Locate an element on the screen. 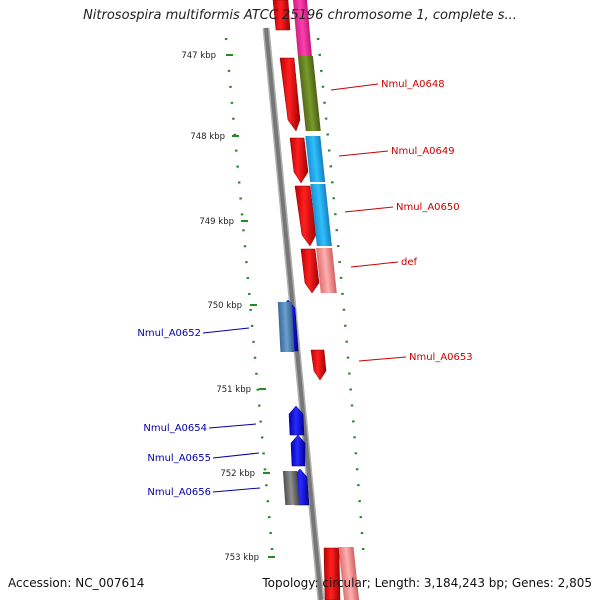  ruler-tick: 751 kbp is located at coordinates (241, 390).